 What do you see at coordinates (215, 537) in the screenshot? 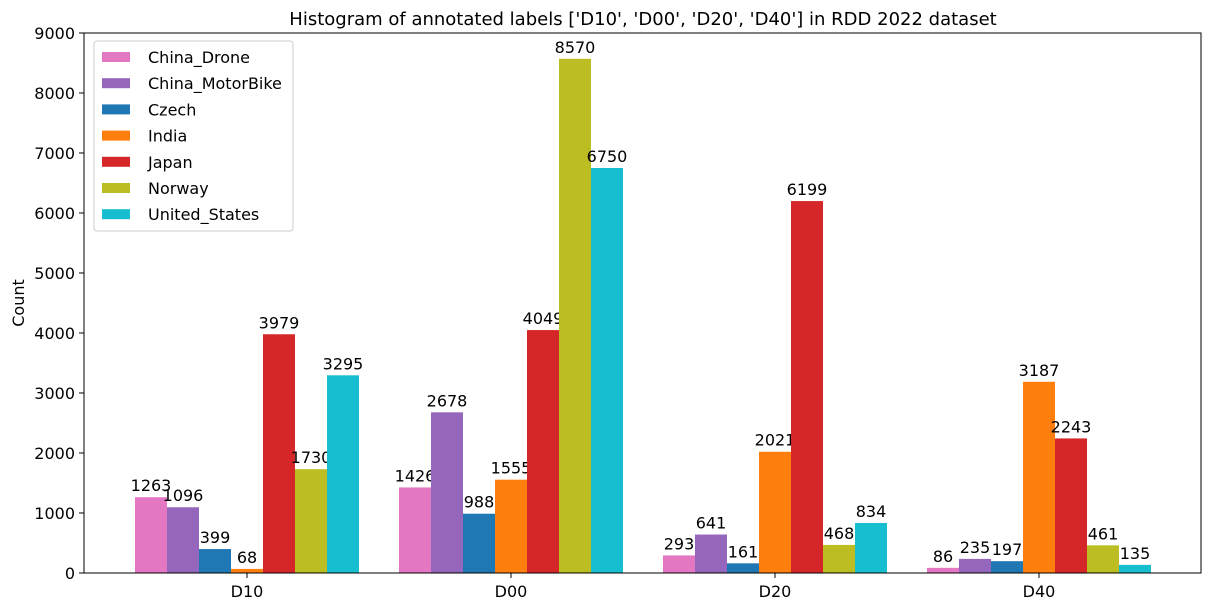
I see `data-label: 399` at bounding box center [215, 537].